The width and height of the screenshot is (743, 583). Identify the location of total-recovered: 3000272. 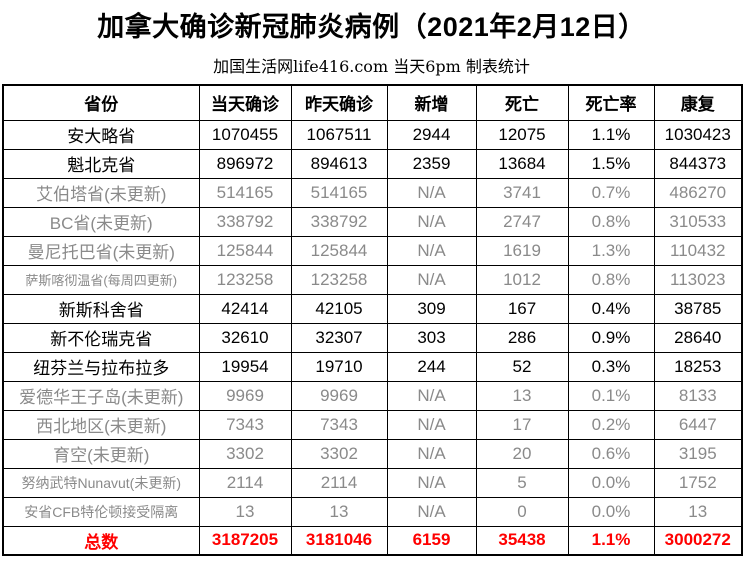
(698, 540).